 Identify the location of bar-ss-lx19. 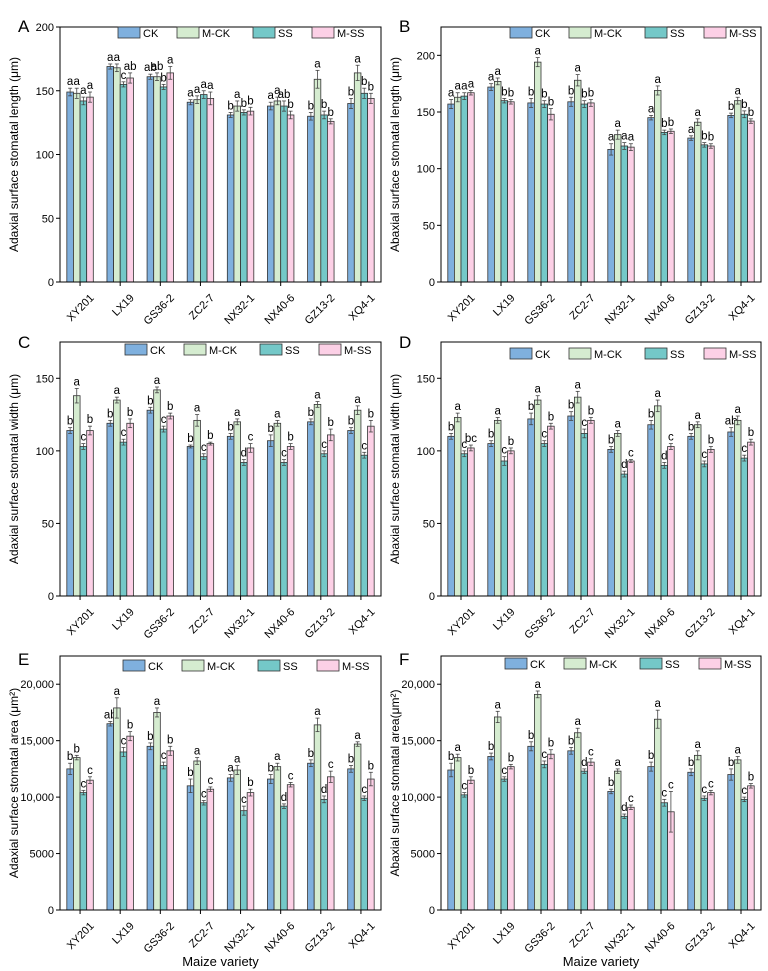
(504, 191).